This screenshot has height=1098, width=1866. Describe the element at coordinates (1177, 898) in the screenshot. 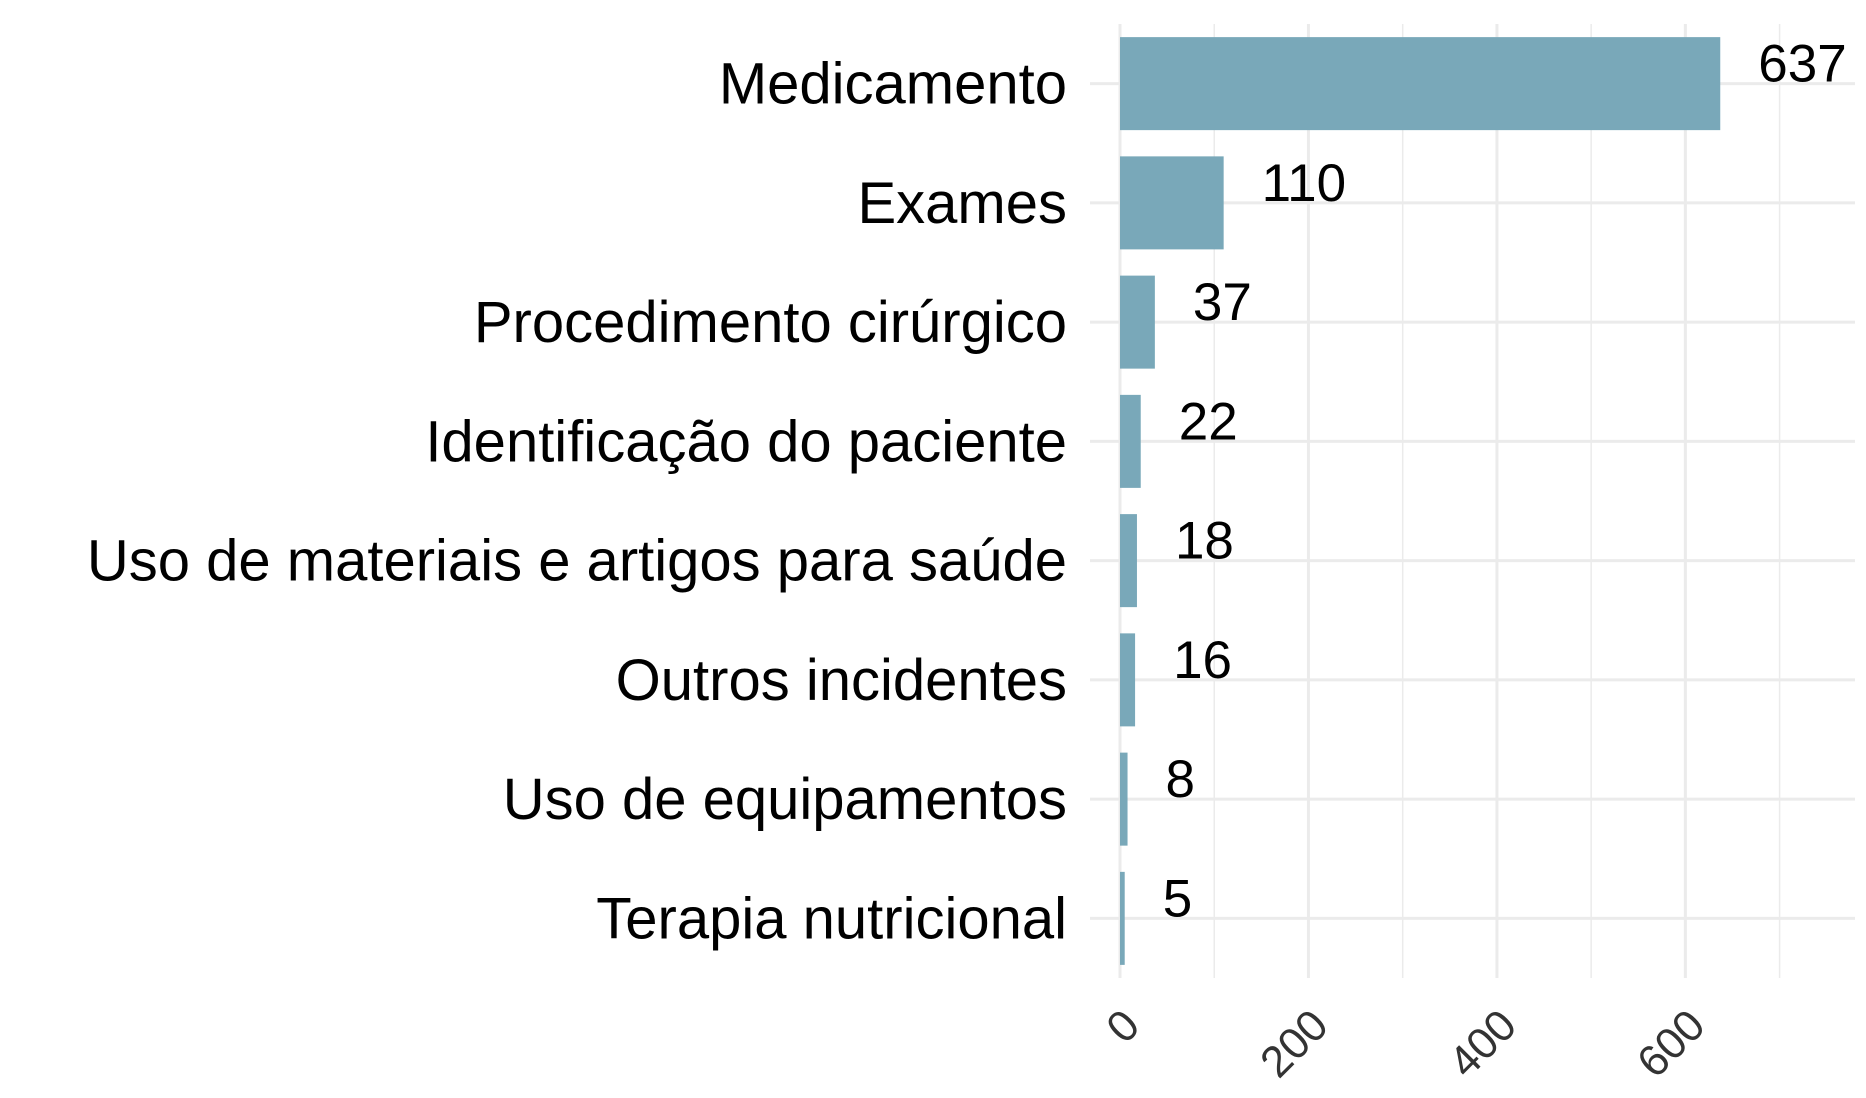

I see `data-label: 5` at that location.